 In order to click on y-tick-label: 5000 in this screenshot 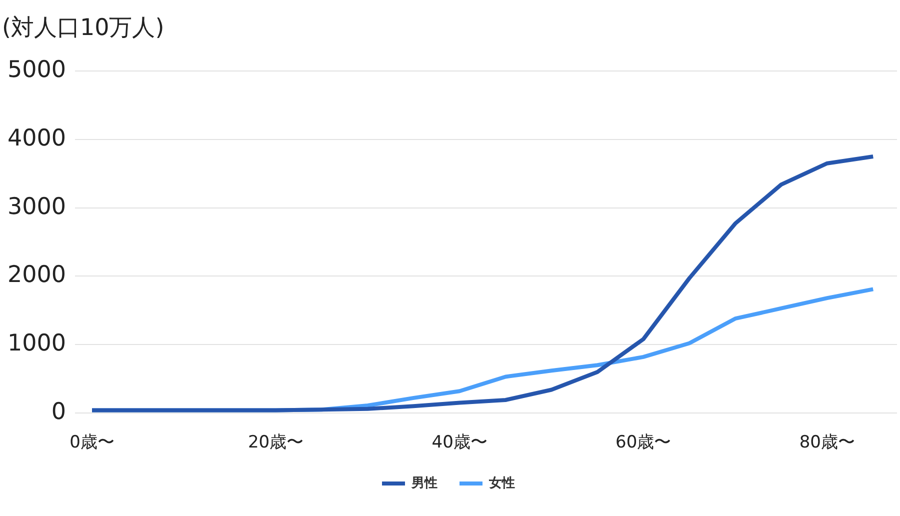, I will do `click(36, 69)`.